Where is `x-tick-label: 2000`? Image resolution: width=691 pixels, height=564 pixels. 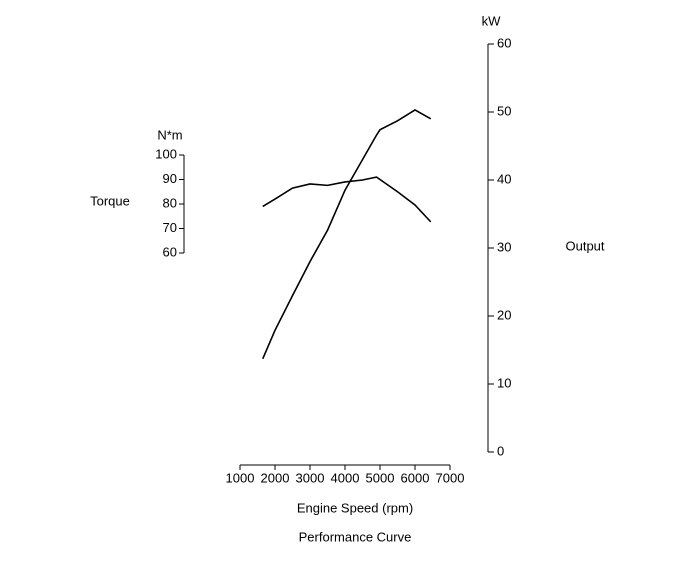
x-tick-label: 2000 is located at coordinates (275, 477).